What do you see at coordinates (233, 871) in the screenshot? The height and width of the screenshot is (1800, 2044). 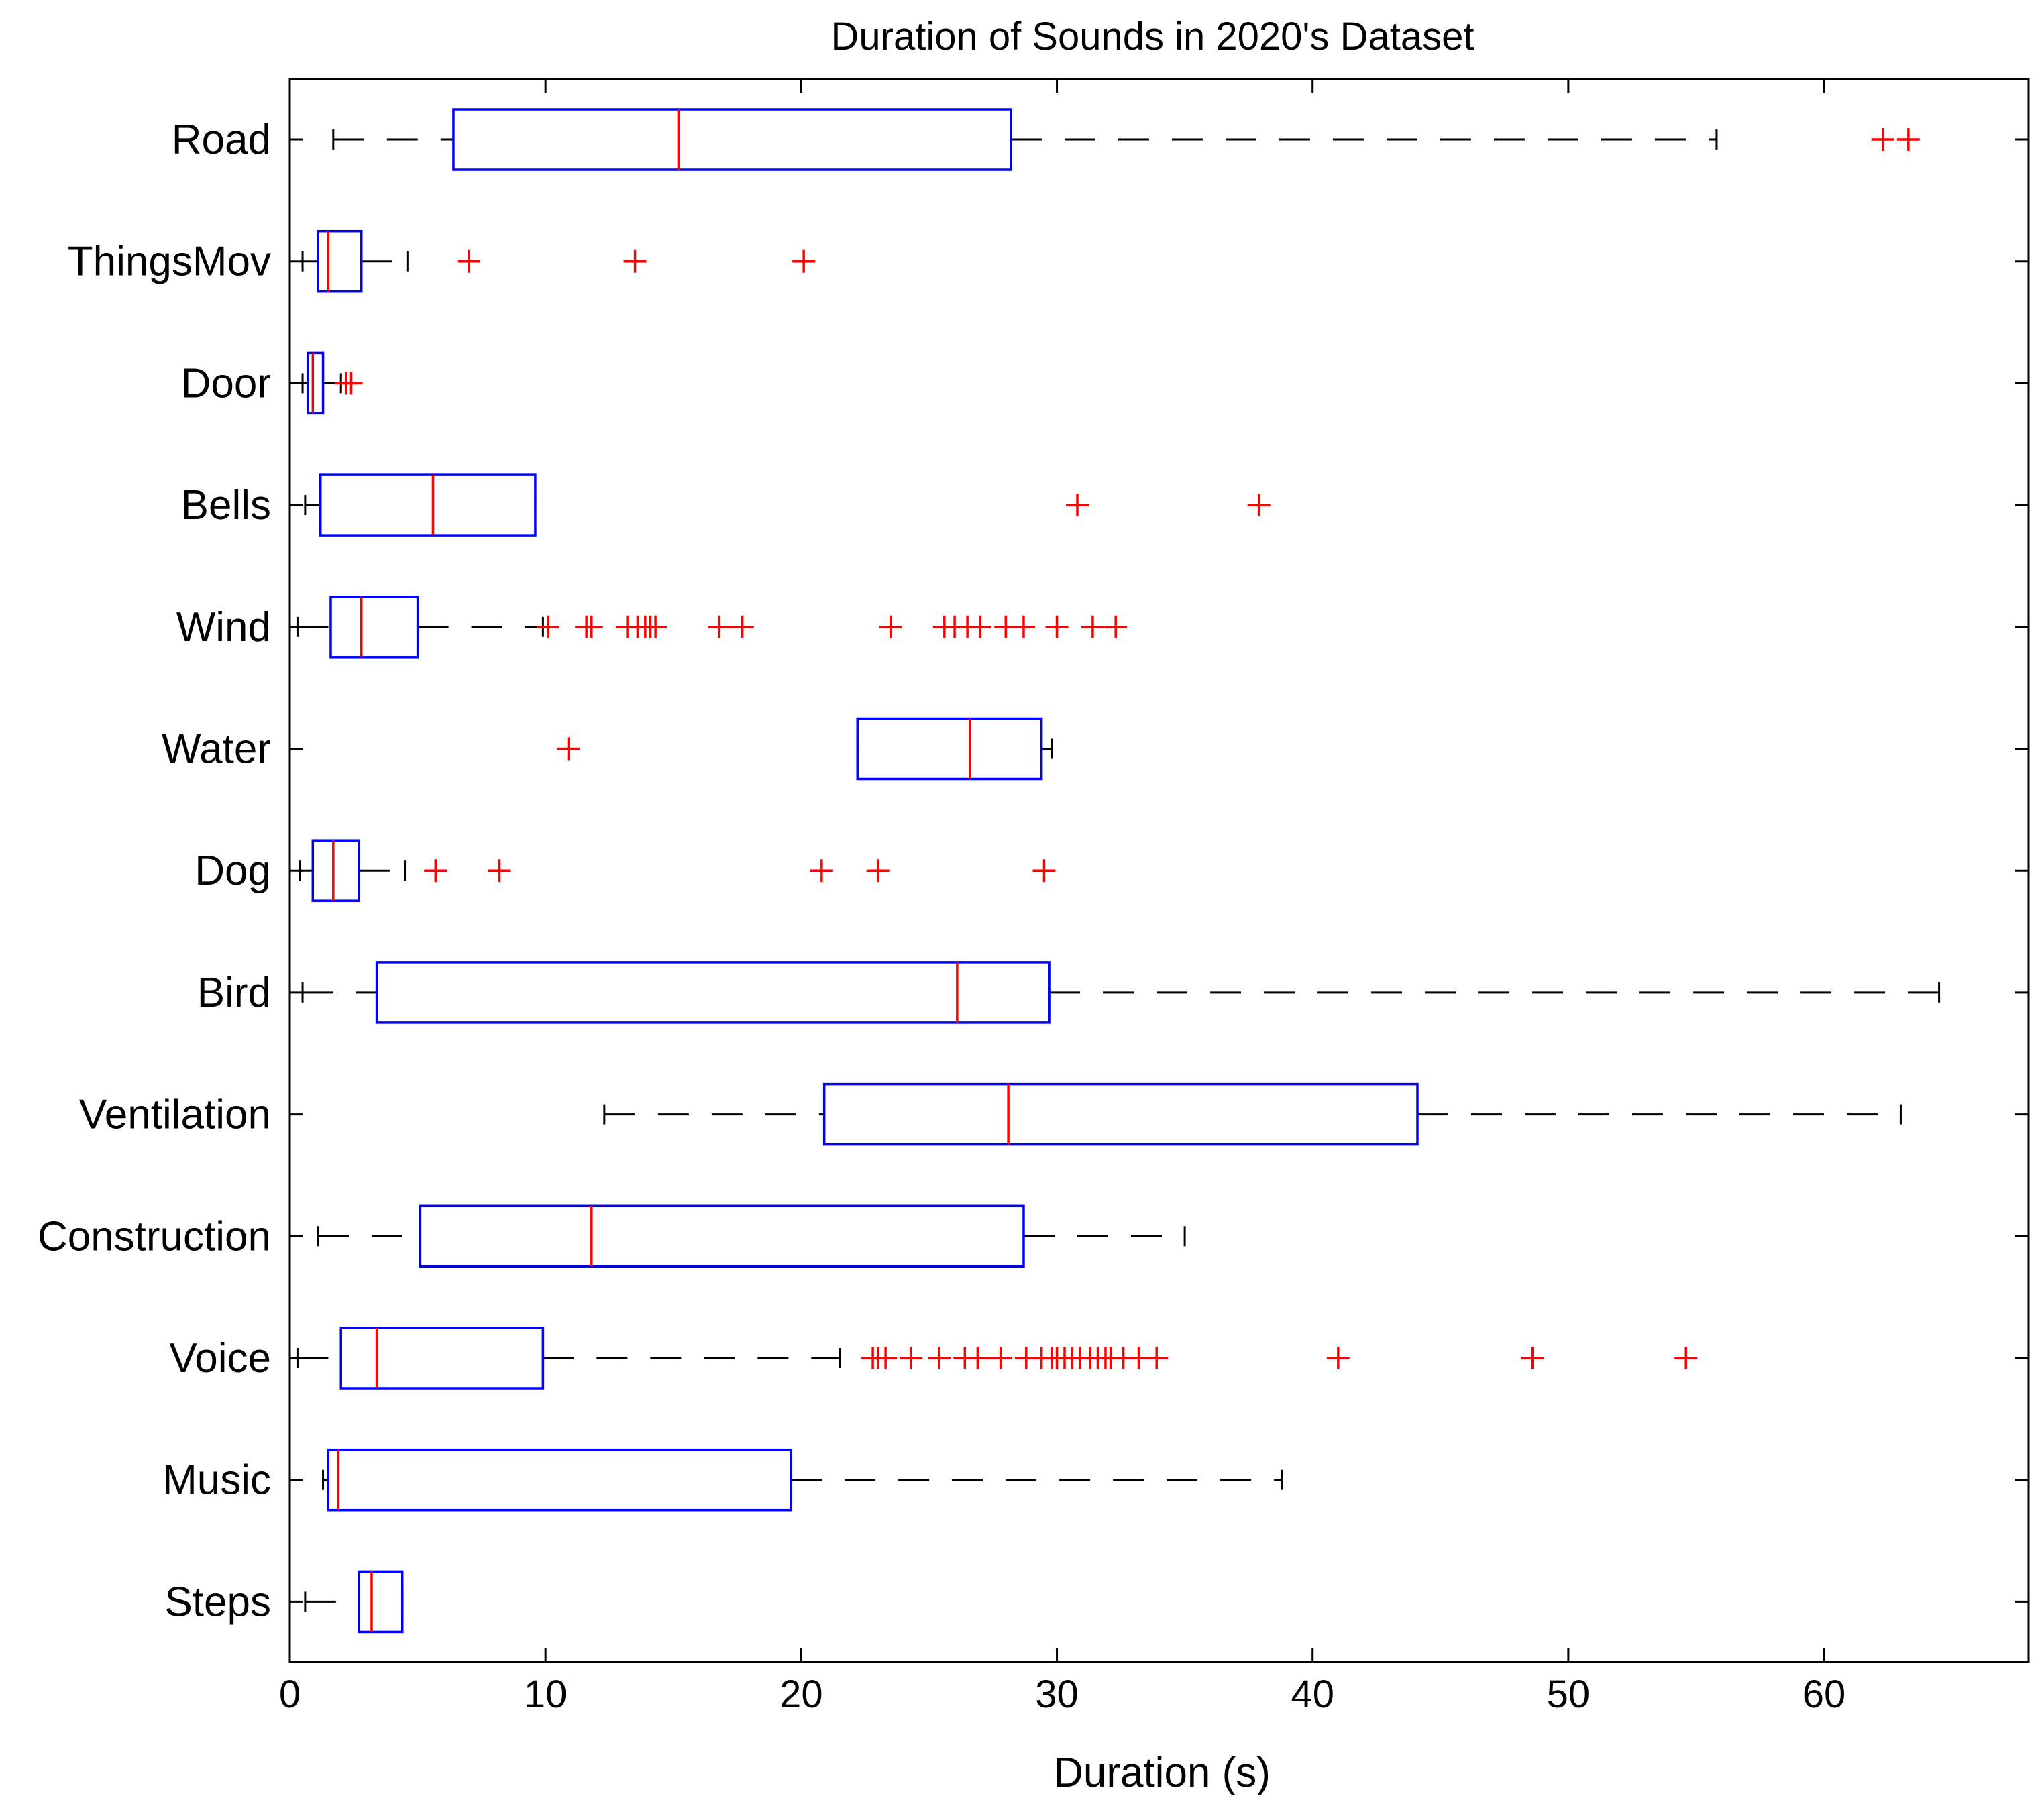 I see `y-tick-label: Dog` at bounding box center [233, 871].